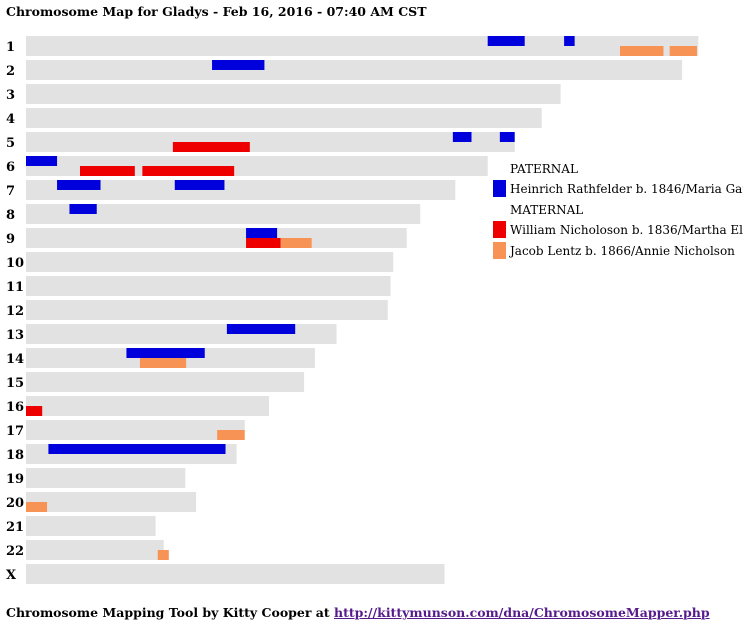  Describe the element at coordinates (11, 575) in the screenshot. I see `chromosome-label-X: X` at that location.